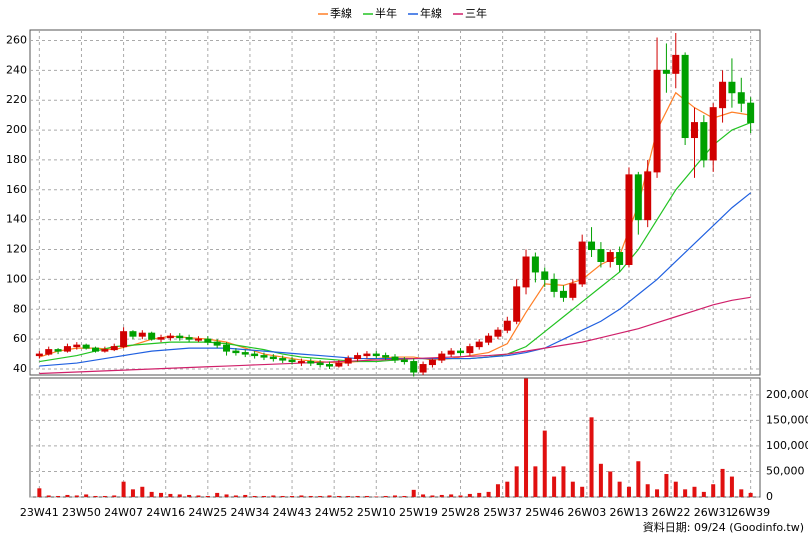 The height and width of the screenshot is (540, 808). What do you see at coordinates (769, 496) in the screenshot?
I see `y2-tick-label: 0` at bounding box center [769, 496].